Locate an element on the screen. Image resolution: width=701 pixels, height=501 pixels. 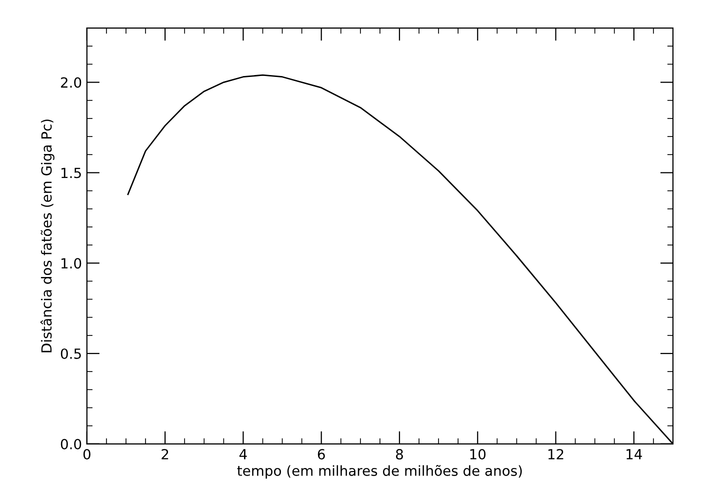
y-tick-label: 0.0 is located at coordinates (71, 444).